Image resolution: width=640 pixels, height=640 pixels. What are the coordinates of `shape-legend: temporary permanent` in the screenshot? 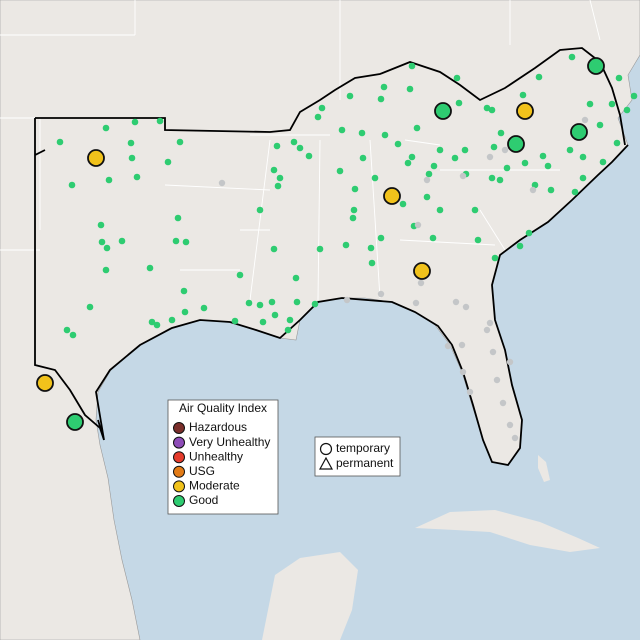 It's located at (357, 456).